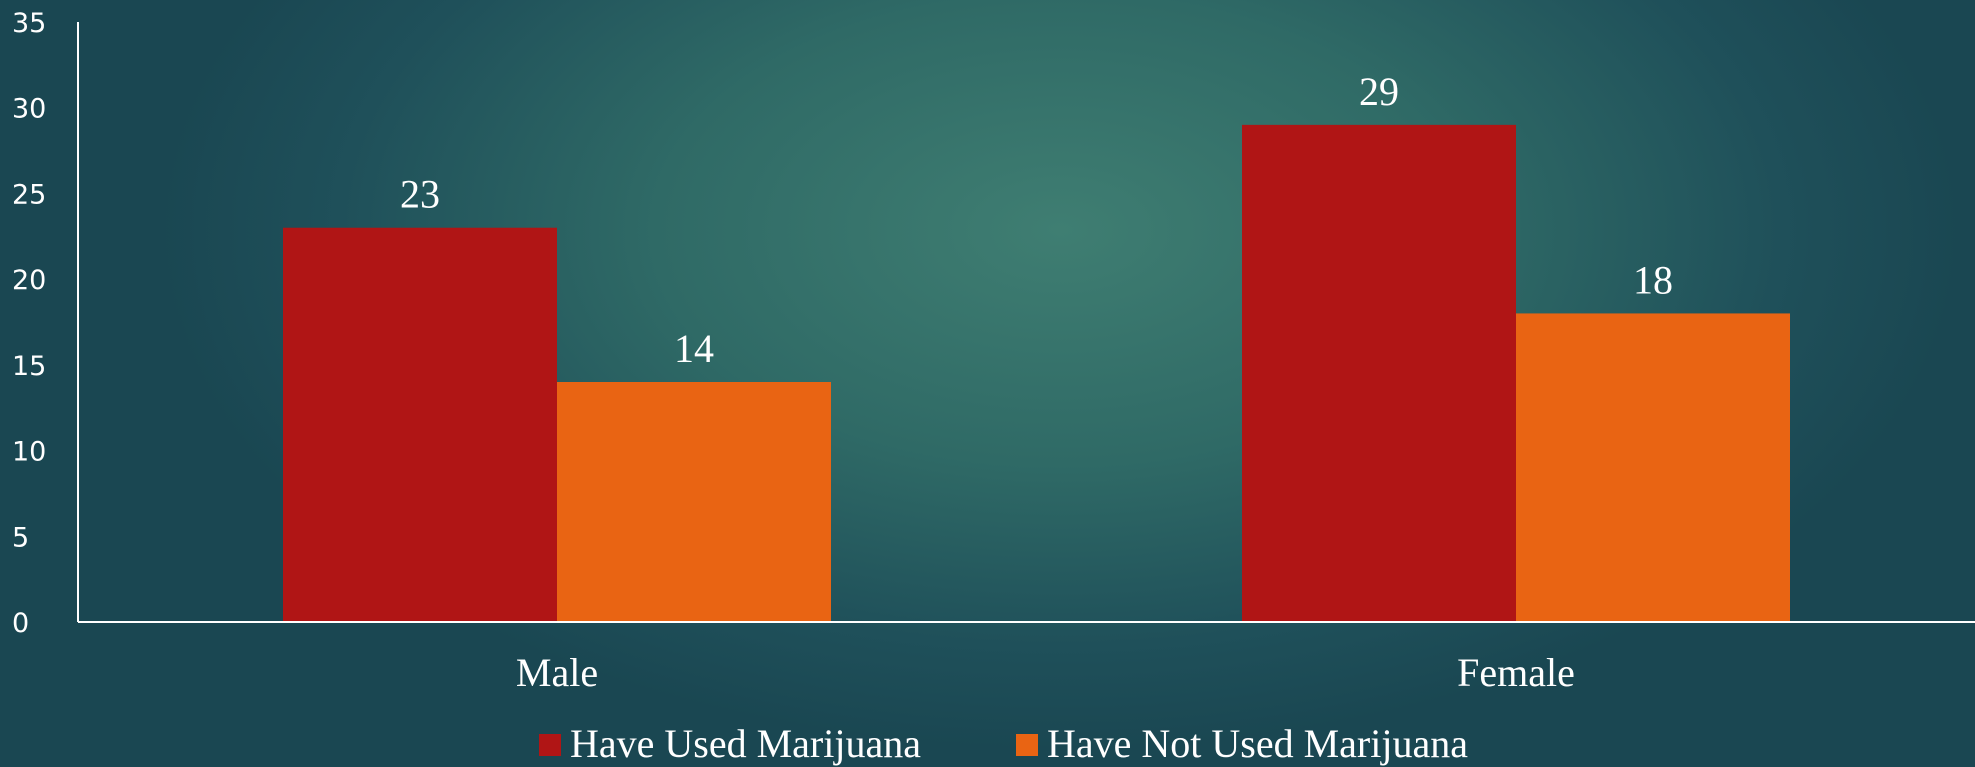  Describe the element at coordinates (1257, 743) in the screenshot. I see `legend-label: Have Not Used Marijuana` at that location.